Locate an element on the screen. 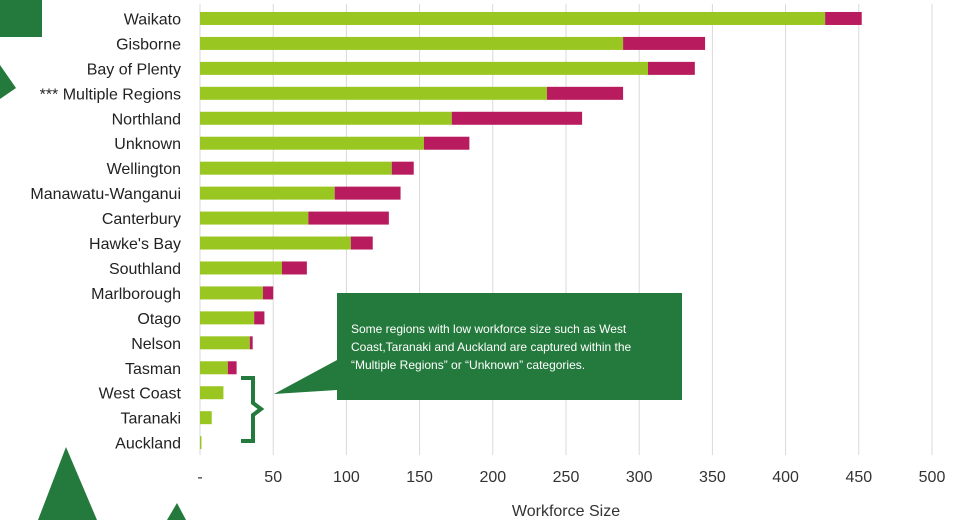 Image resolution: width=961 pixels, height=520 pixels. category-label: Auckland is located at coordinates (148, 444).